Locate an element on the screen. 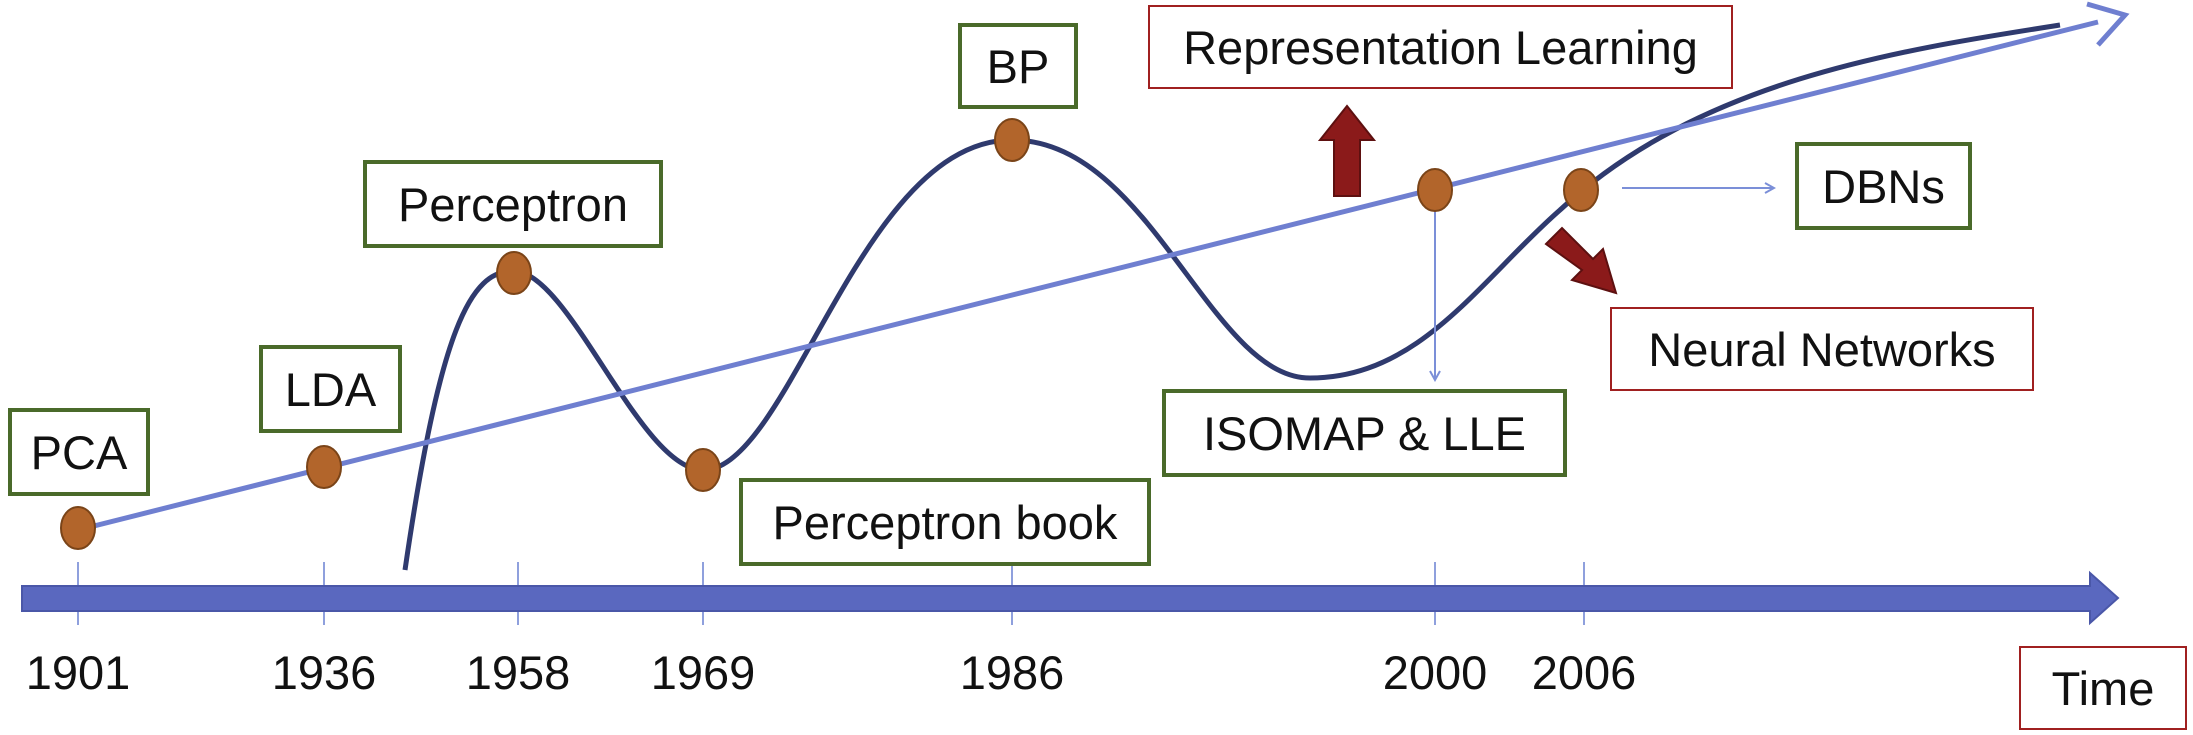 This screenshot has width=2193, height=735. dot-2000 is located at coordinates (1435, 190).